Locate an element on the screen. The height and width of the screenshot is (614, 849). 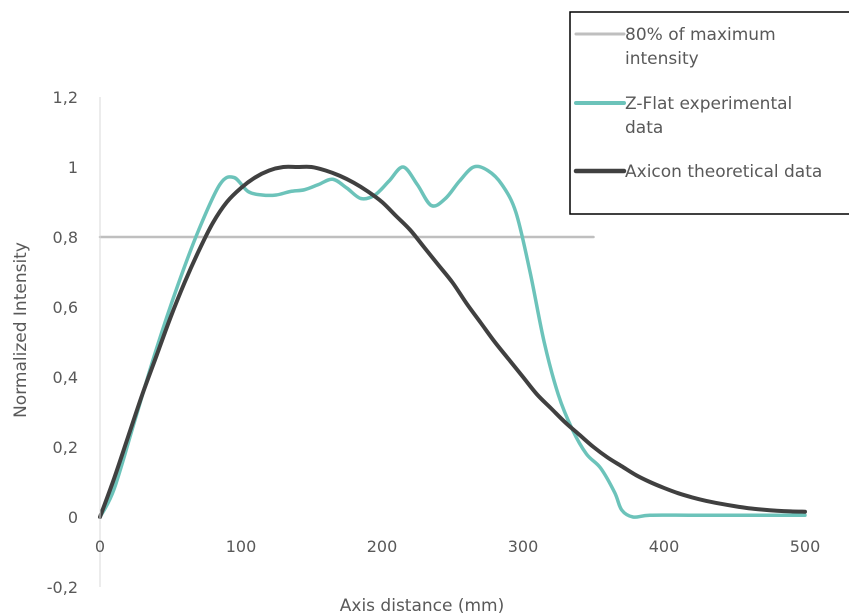
y-tick-label: 0,8 is located at coordinates (65, 237).